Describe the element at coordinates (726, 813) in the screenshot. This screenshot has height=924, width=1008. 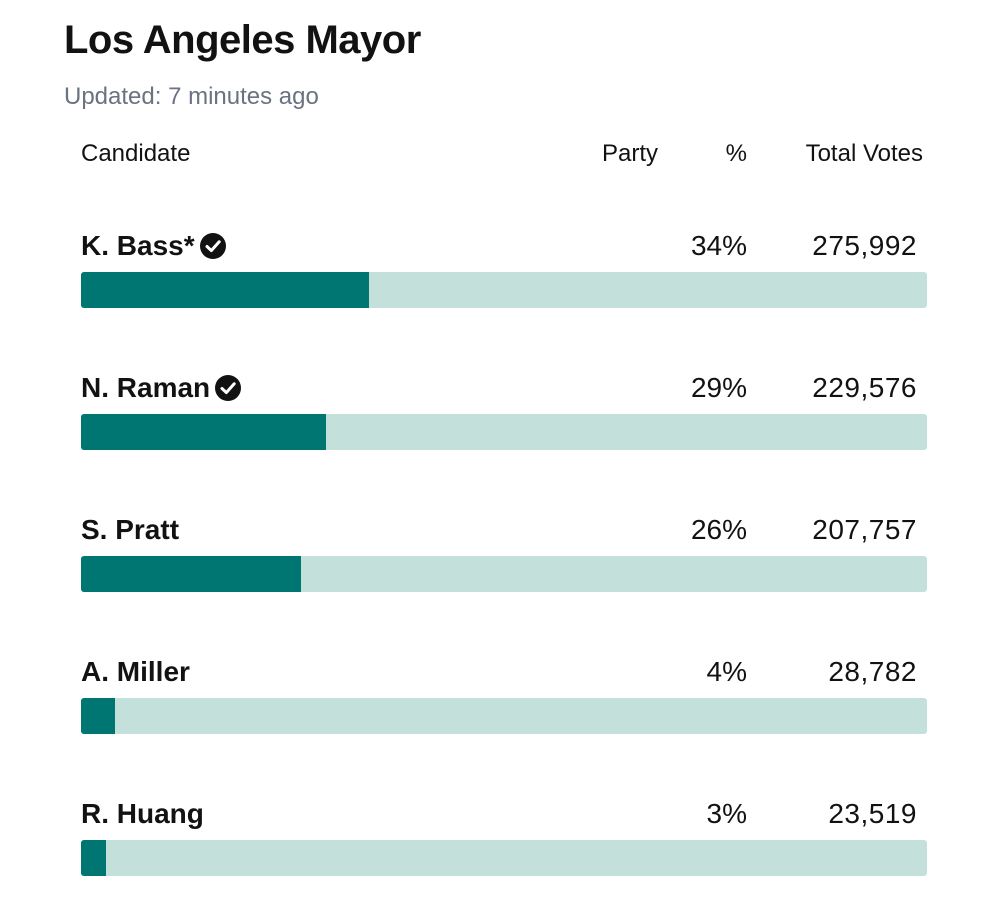
I see `percent-label: 3%` at that location.